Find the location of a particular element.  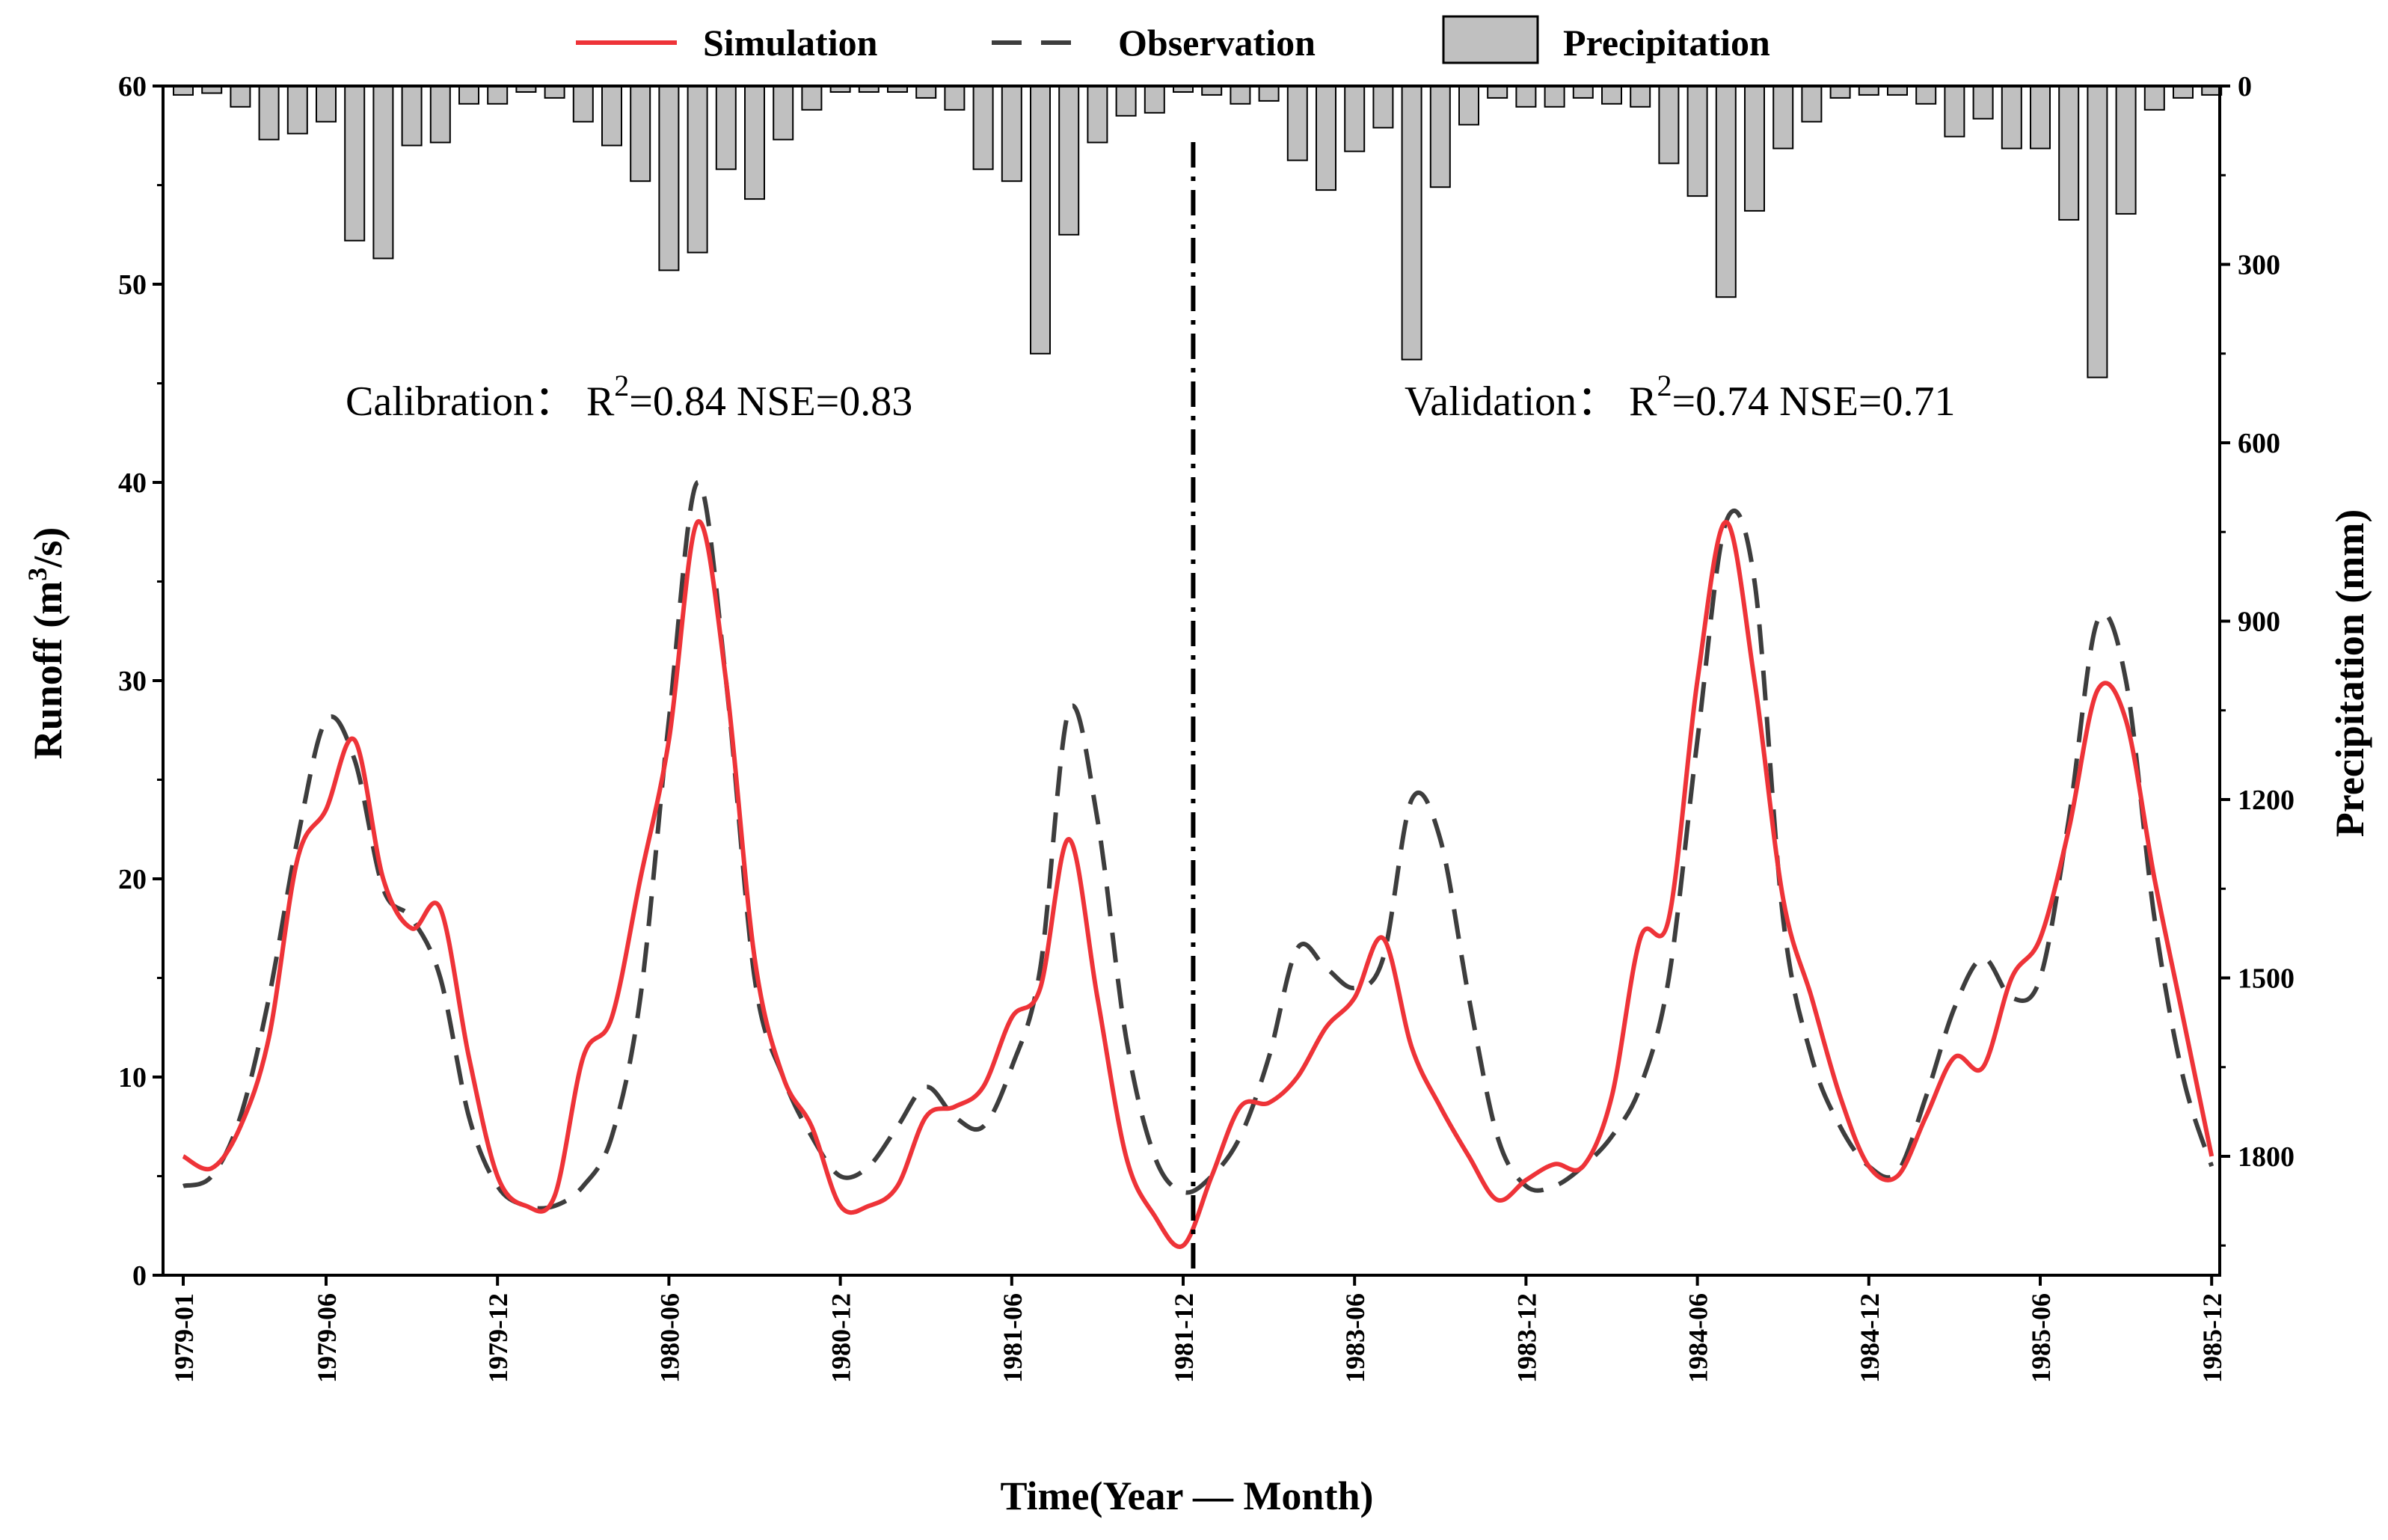

y2-tick-label: 1800 is located at coordinates (2267, 1157).